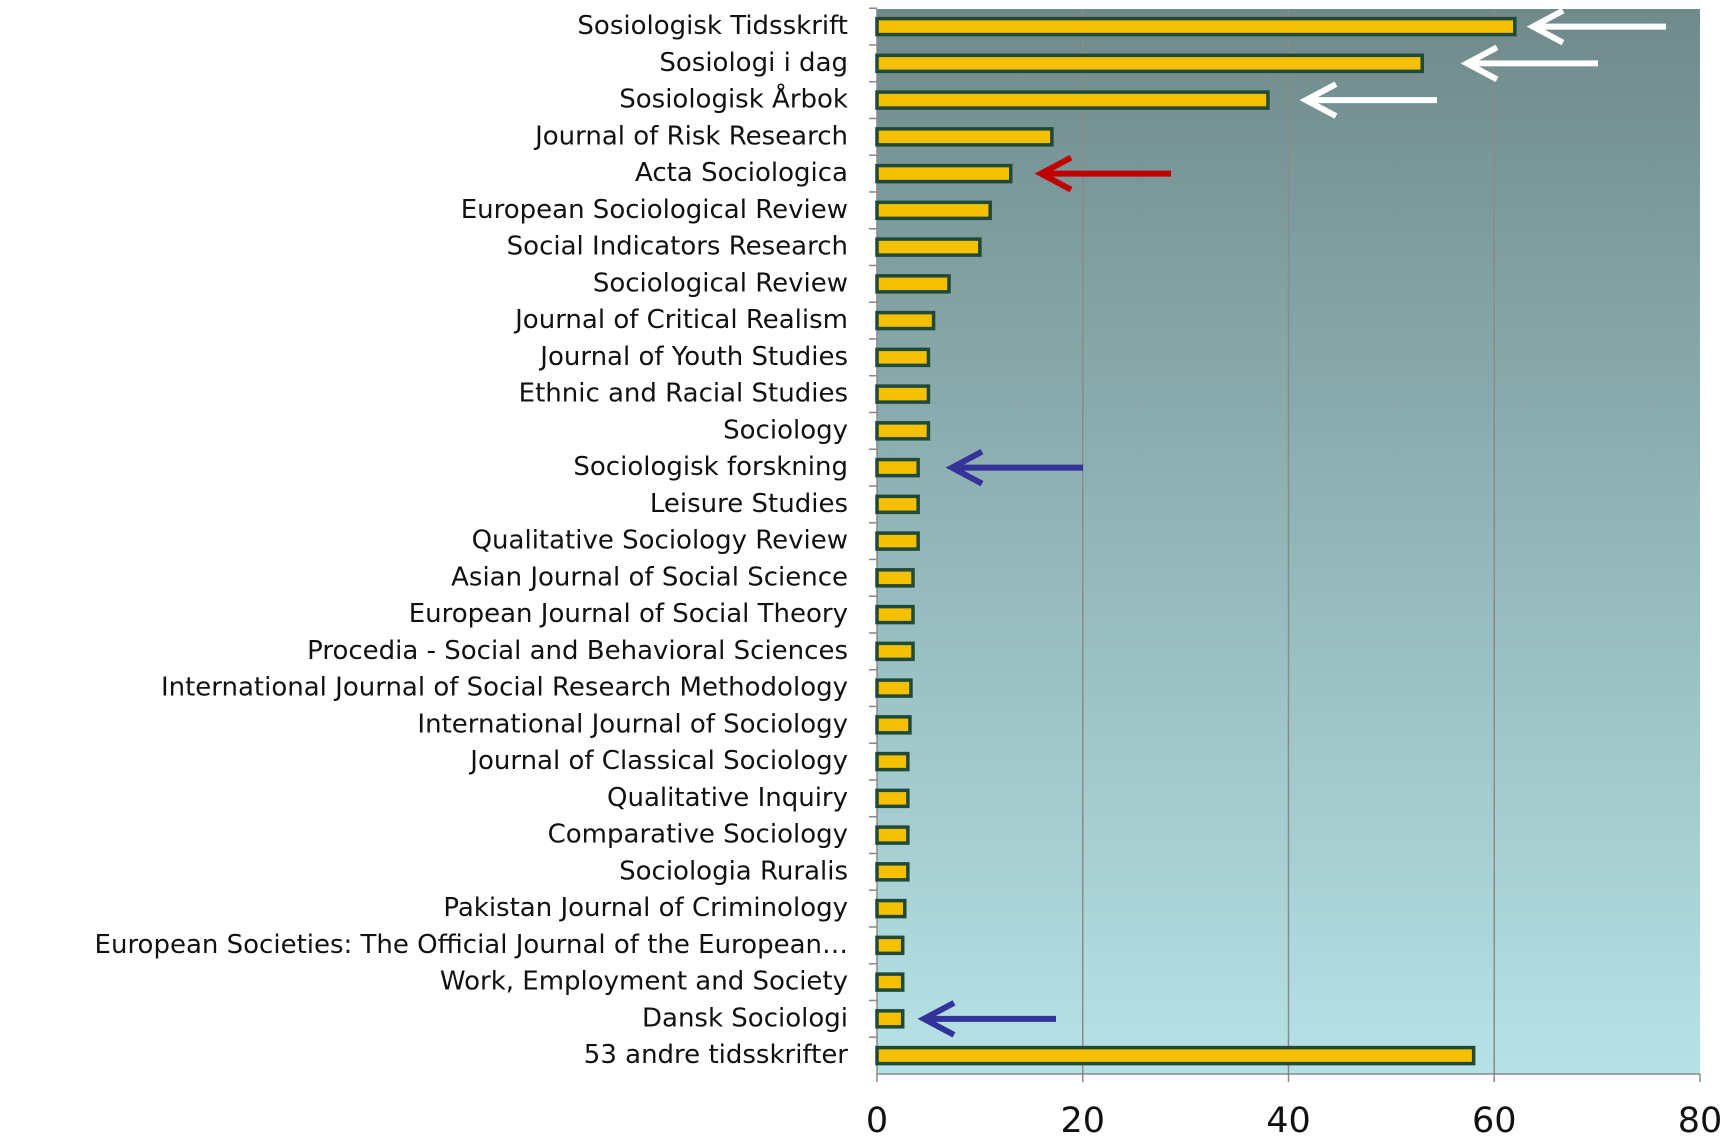 This screenshot has width=1727, height=1140. What do you see at coordinates (1700, 1118) in the screenshot?
I see `x-tick-label: 80` at bounding box center [1700, 1118].